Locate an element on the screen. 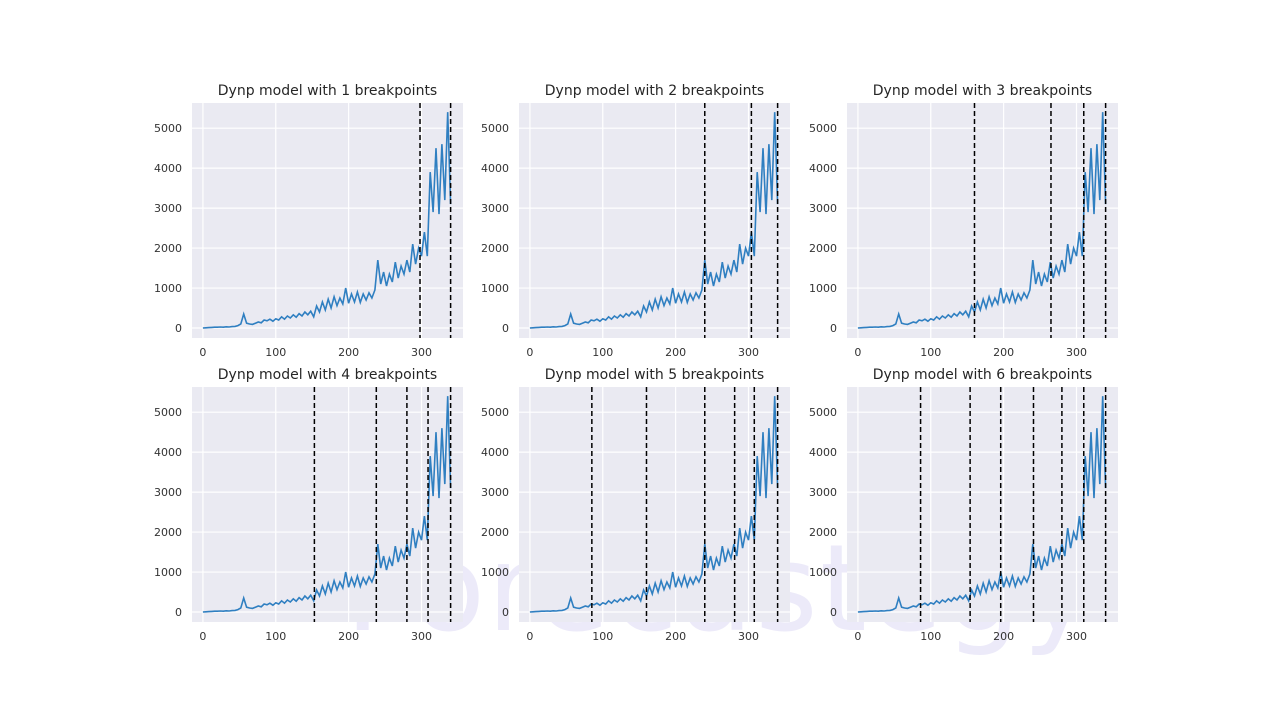 The width and height of the screenshot is (1280, 720). subplot-title: Dynp model with 2 breakpoints is located at coordinates (654, 91).